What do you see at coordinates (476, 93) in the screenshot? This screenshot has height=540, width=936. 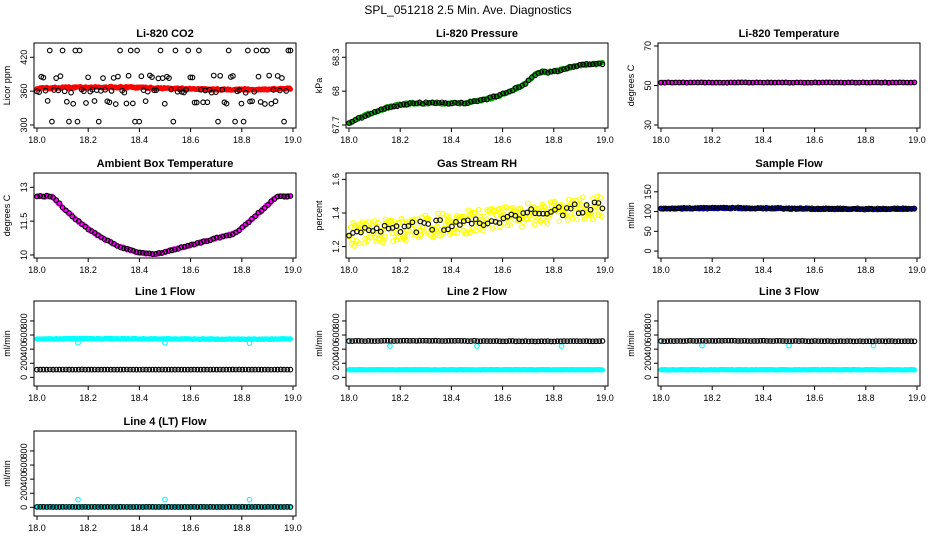 I see `series-2-5-min-pressure` at bounding box center [476, 93].